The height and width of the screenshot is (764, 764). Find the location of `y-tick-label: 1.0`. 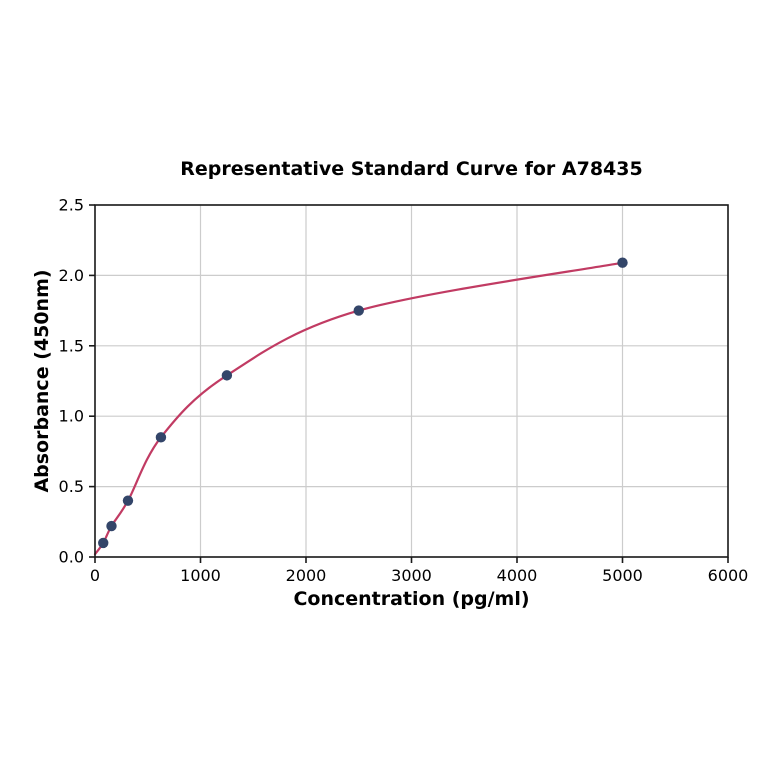

y-tick-label: 1.0 is located at coordinates (71, 416).